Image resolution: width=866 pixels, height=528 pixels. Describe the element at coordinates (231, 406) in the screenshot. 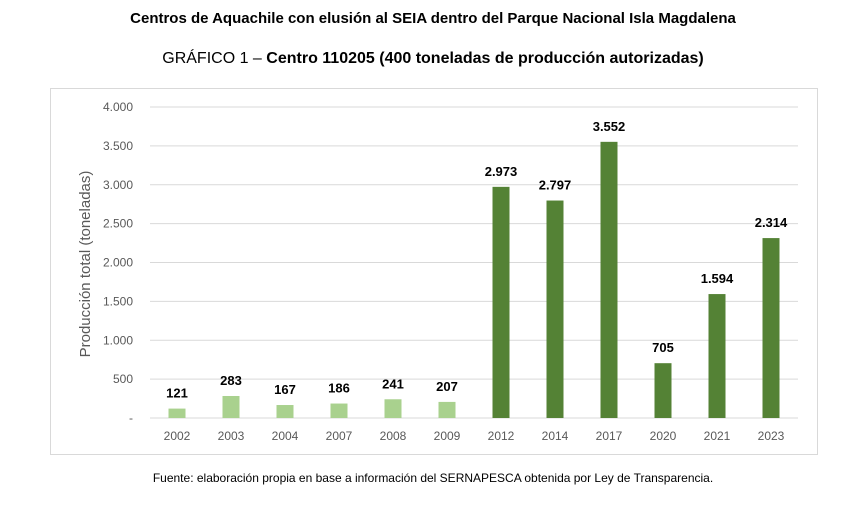

I see `bar-2003` at that location.